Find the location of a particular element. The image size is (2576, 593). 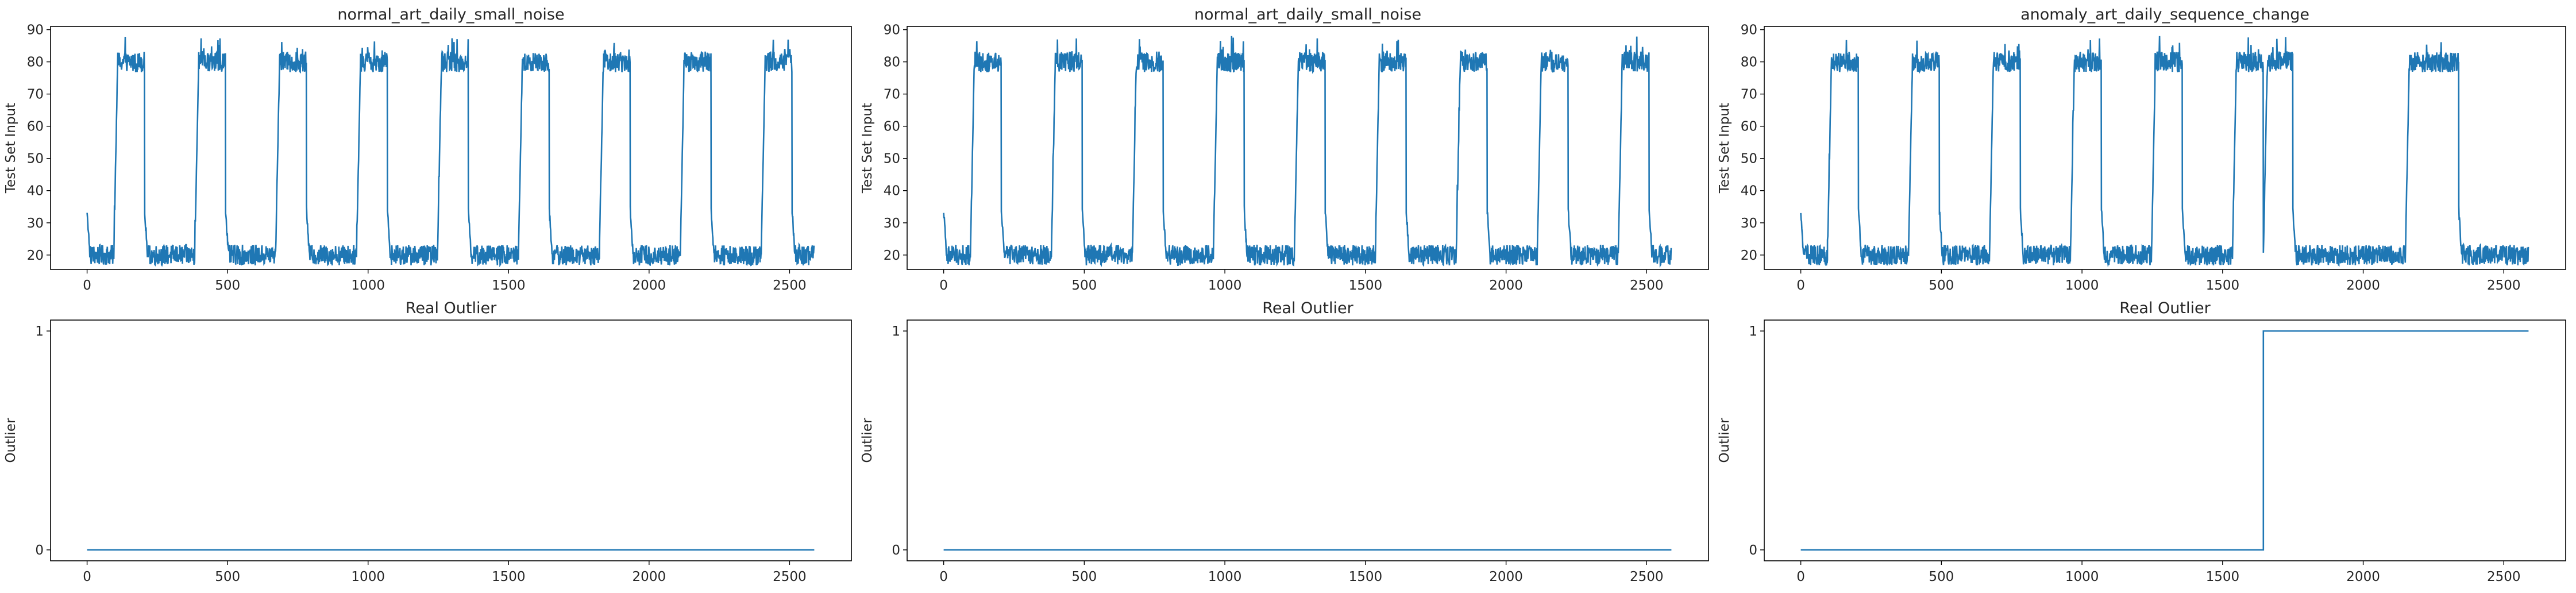

subplot-title: anomaly_art_daily_sequence_change is located at coordinates (2164, 15).